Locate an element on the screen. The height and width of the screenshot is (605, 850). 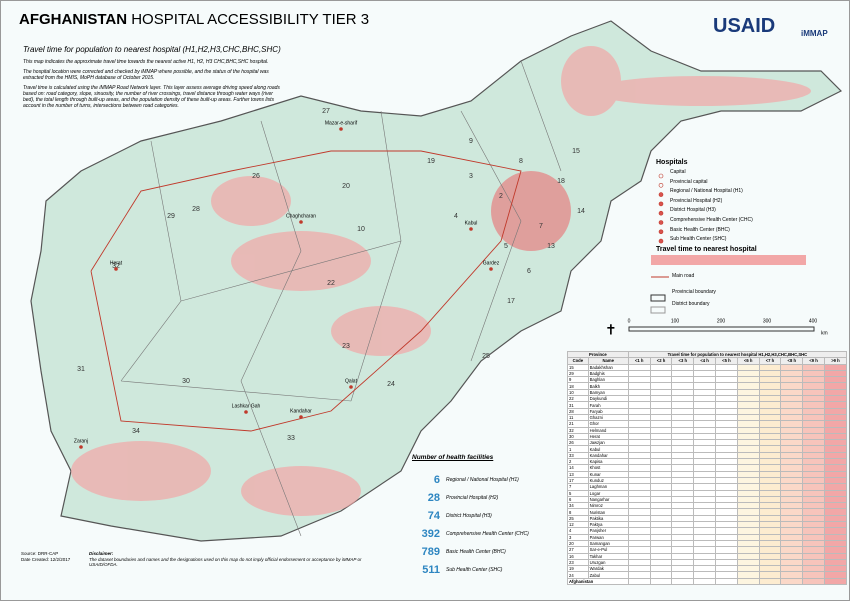
table-row: 13 Kunar is located at coordinates (707, 474).